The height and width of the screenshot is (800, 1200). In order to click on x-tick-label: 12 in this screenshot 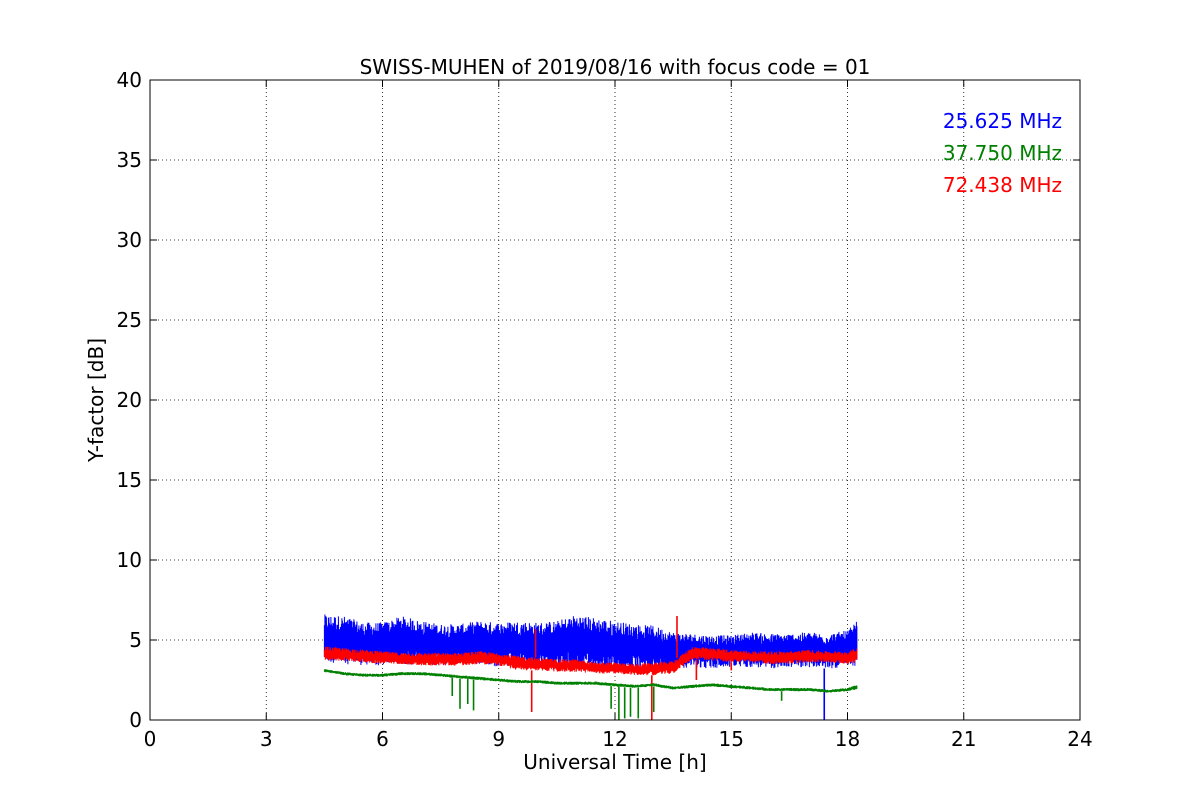, I will do `click(614, 739)`.